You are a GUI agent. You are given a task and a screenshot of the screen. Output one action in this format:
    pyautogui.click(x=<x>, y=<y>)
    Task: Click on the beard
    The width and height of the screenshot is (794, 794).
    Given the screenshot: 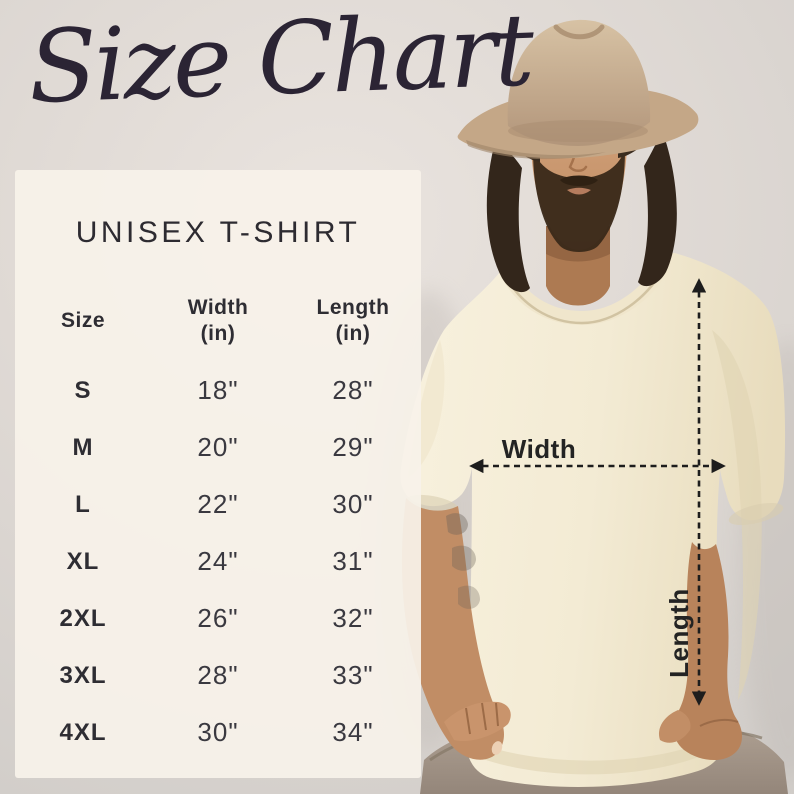 What is the action you would take?
    pyautogui.click(x=579, y=201)
    